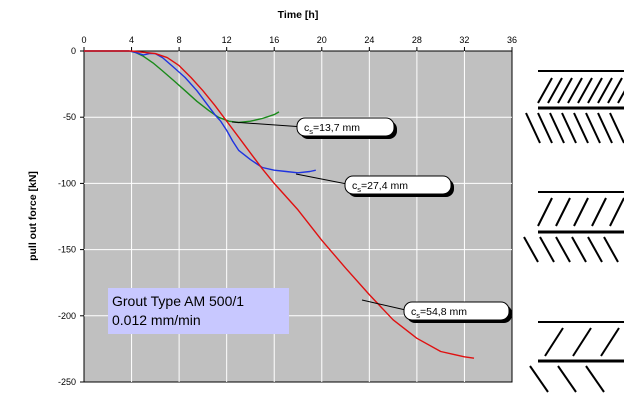  I want to click on x-tick-label: 36, so click(512, 40).